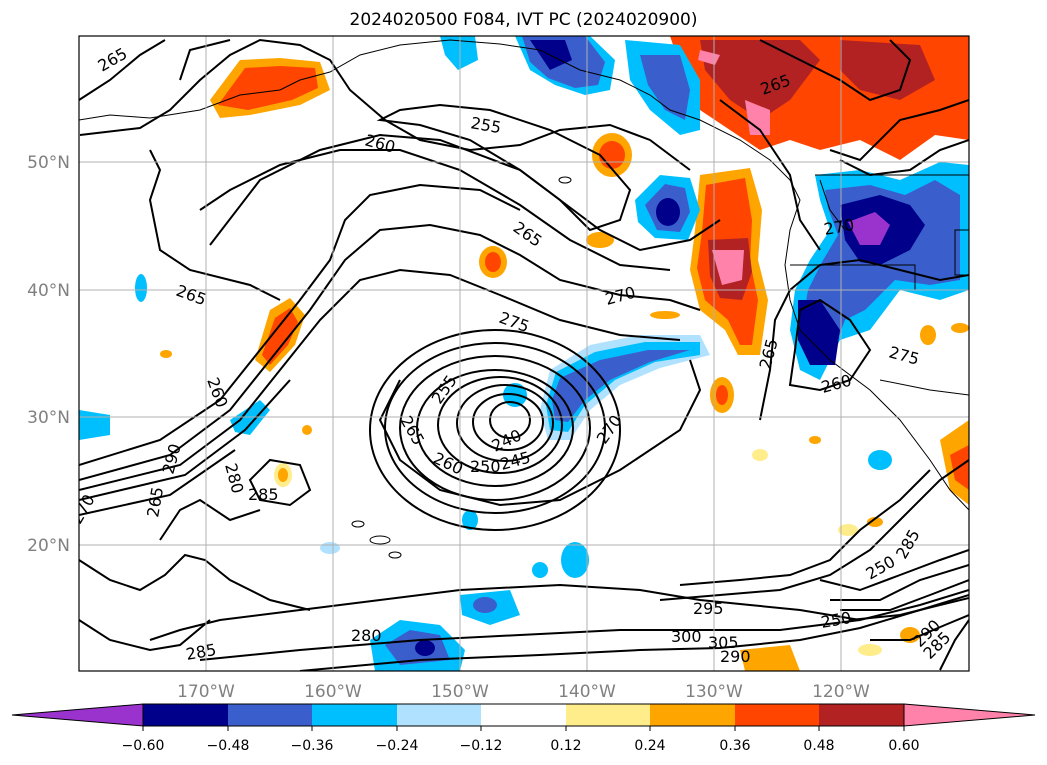 This screenshot has width=1047, height=765. What do you see at coordinates (841, 692) in the screenshot?
I see `lon-label: 120°W` at bounding box center [841, 692].